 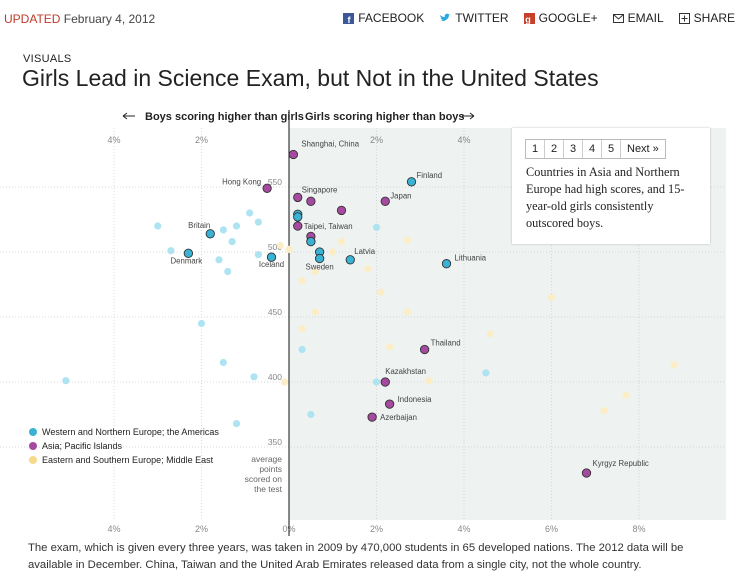 I want to click on point-label: Kazakhstan, so click(x=405, y=371).